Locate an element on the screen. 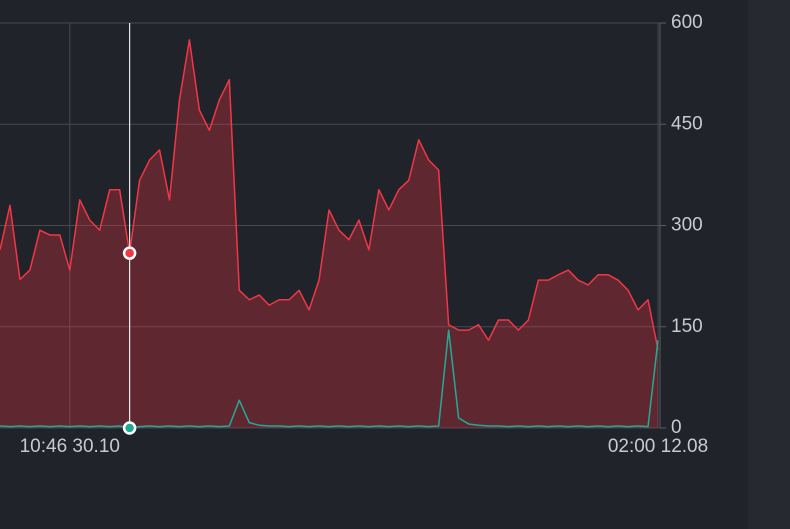  x-tick-label: 02:00 12.08 is located at coordinates (658, 446).